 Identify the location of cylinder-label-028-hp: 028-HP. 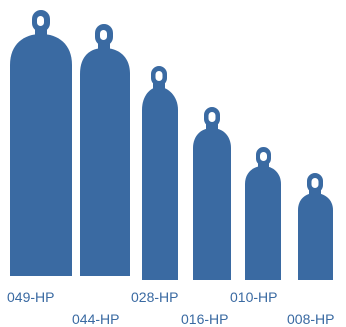
(154, 297).